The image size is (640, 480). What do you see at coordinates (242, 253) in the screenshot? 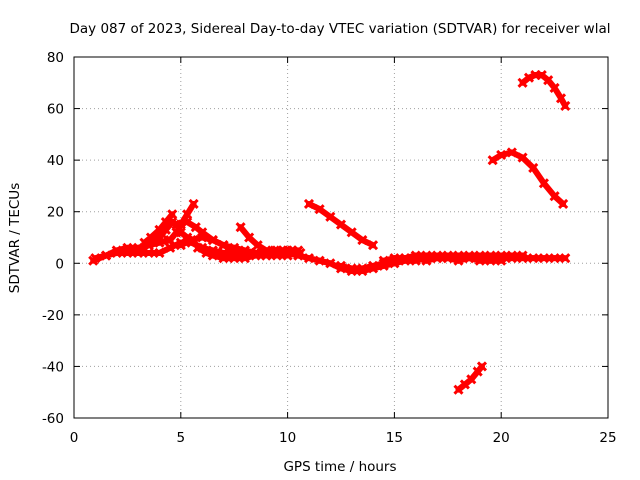
I see `series-arc-mid-c` at bounding box center [242, 253].